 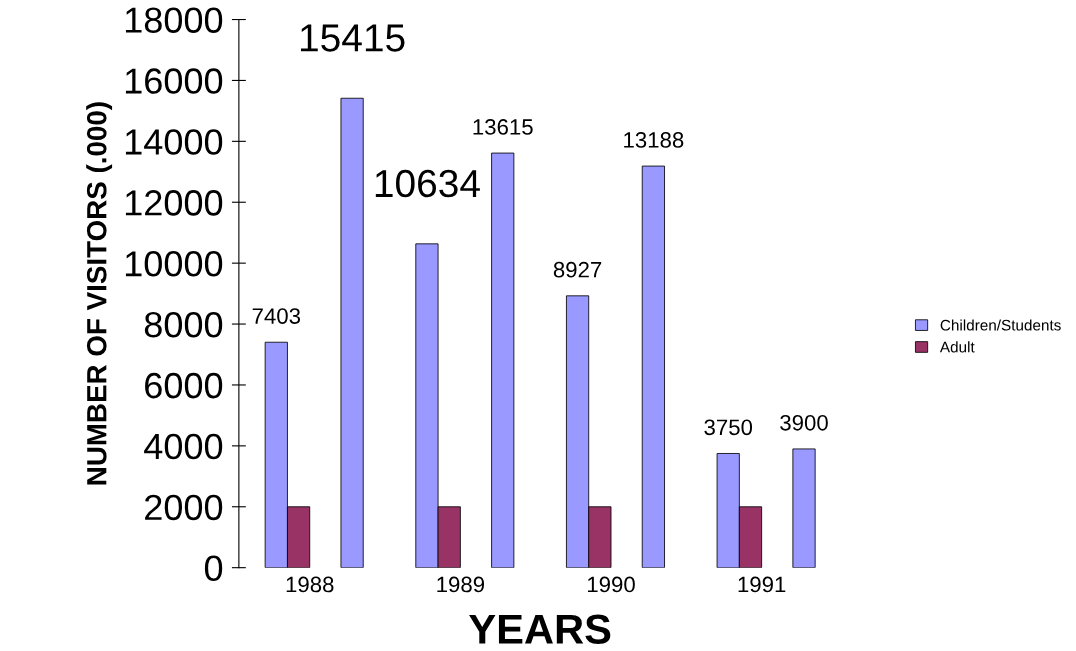 I want to click on y-tick-label: 16000, so click(x=174, y=81).